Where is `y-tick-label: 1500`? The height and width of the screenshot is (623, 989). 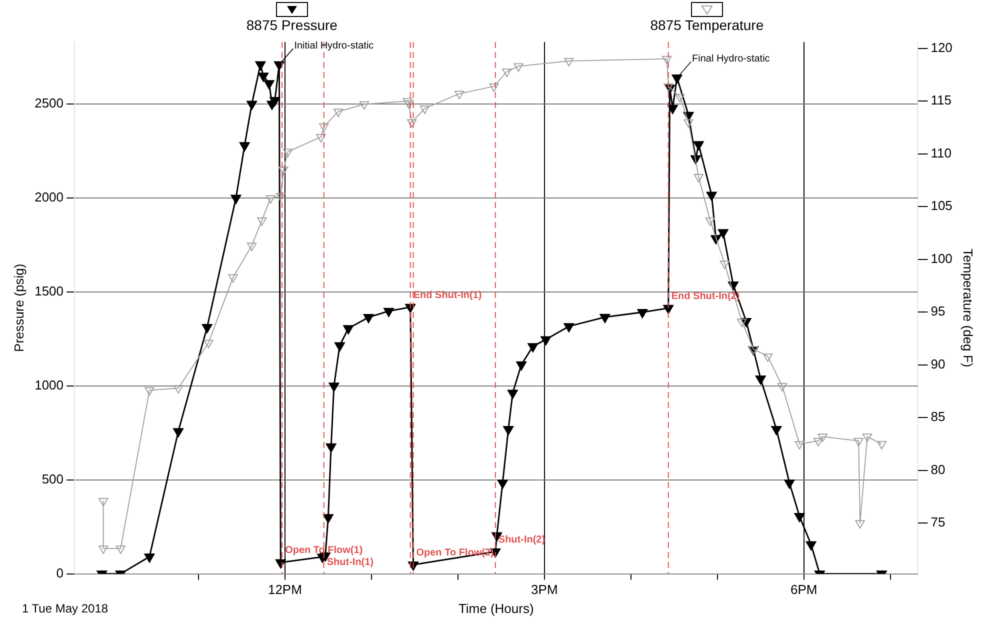
y-tick-label: 1500 is located at coordinates (49, 291).